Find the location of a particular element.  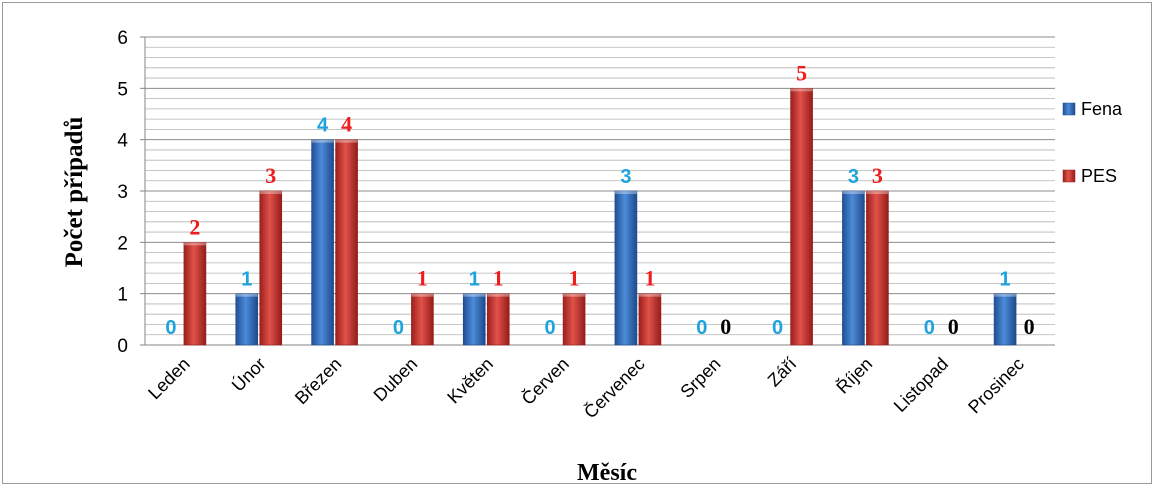

x-tick-label: Březen is located at coordinates (318, 381).